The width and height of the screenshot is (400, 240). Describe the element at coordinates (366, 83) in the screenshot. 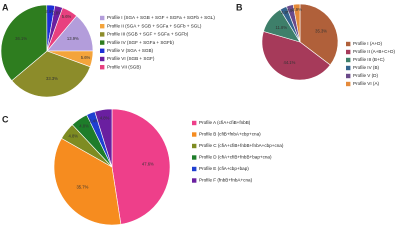

I see `legend-label: Profile VI (A)` at that location.